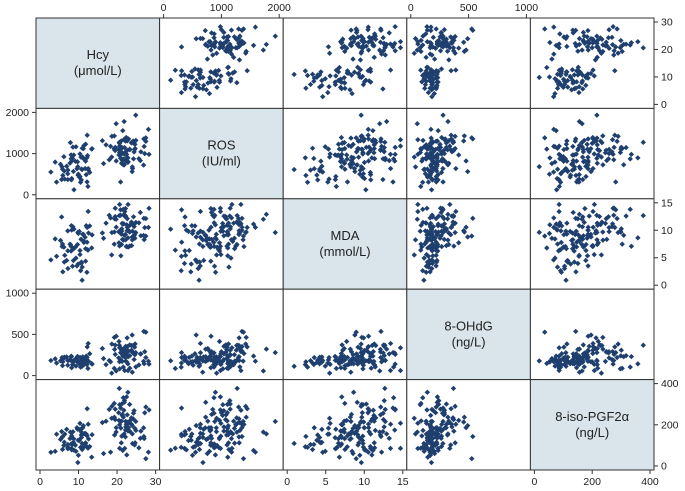  What do you see at coordinates (287, 482) in the screenshot?
I see `x-tick-label: 0` at bounding box center [287, 482].